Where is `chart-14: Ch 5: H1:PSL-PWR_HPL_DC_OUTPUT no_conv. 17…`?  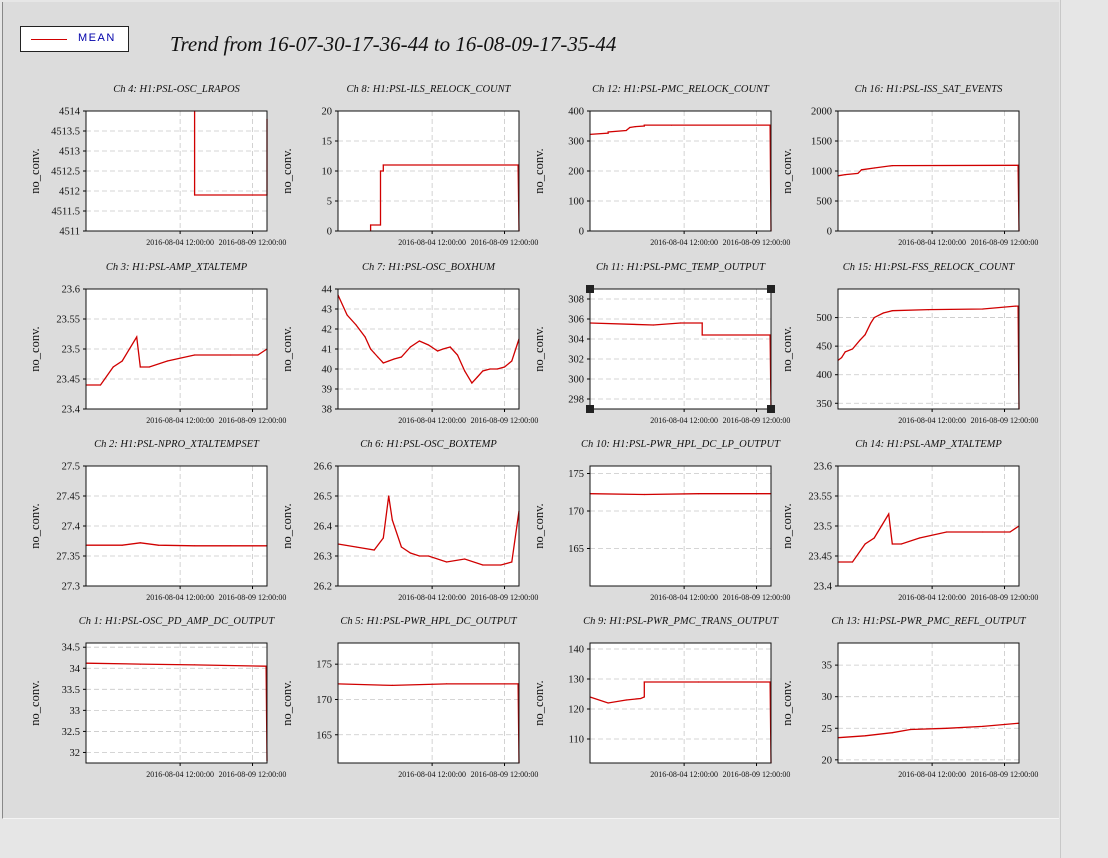 chart-14: Ch 5: H1:PSL-PWR_HPL_DC_OUTPUT no_conv. 17… is located at coordinates (409, 697).